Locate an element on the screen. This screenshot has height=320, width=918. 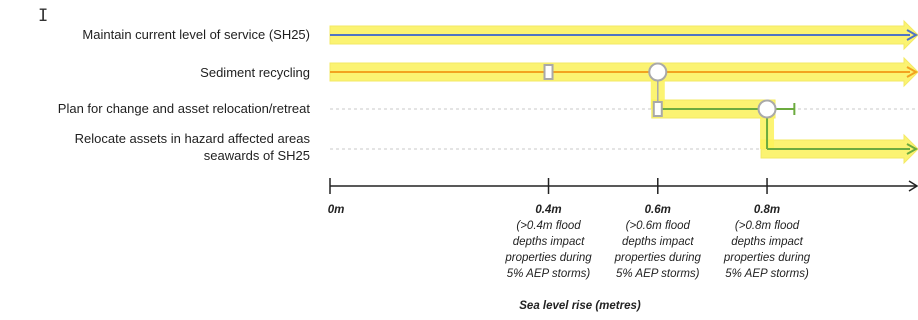
text-cursor-icon: I is located at coordinates (43, 16).